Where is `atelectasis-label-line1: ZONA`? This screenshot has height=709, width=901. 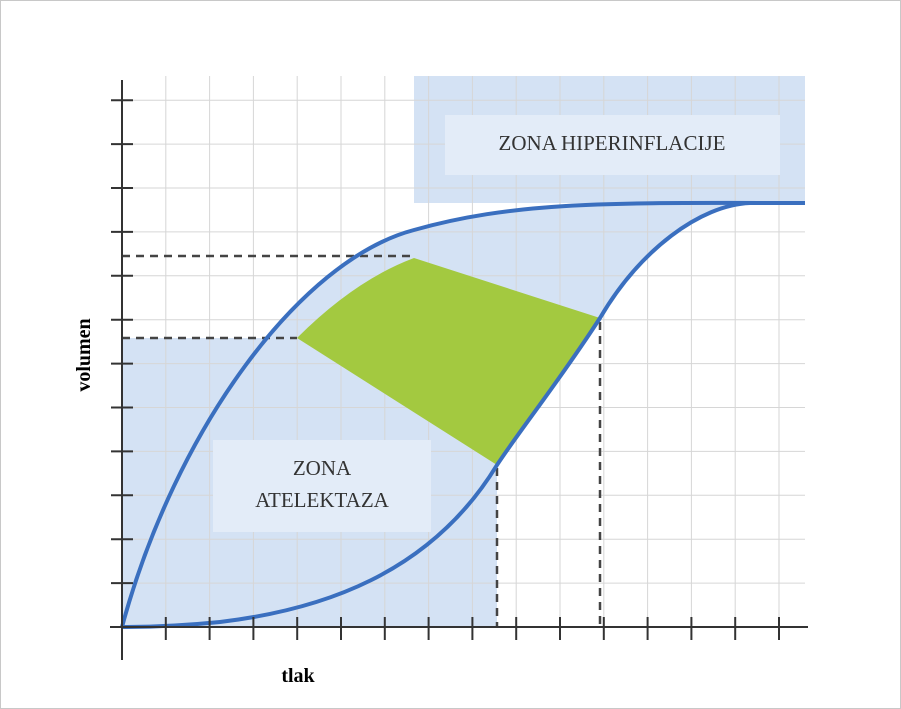 atelectasis-label-line1: ZONA is located at coordinates (322, 468).